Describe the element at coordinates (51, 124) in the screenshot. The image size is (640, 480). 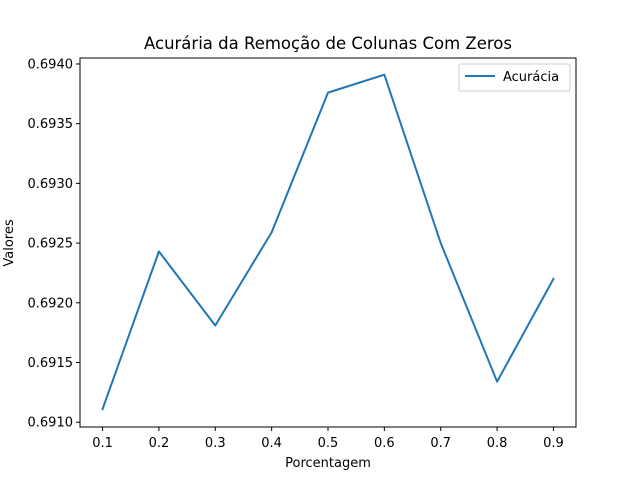
I see `y-tick-label: 0.6935` at that location.